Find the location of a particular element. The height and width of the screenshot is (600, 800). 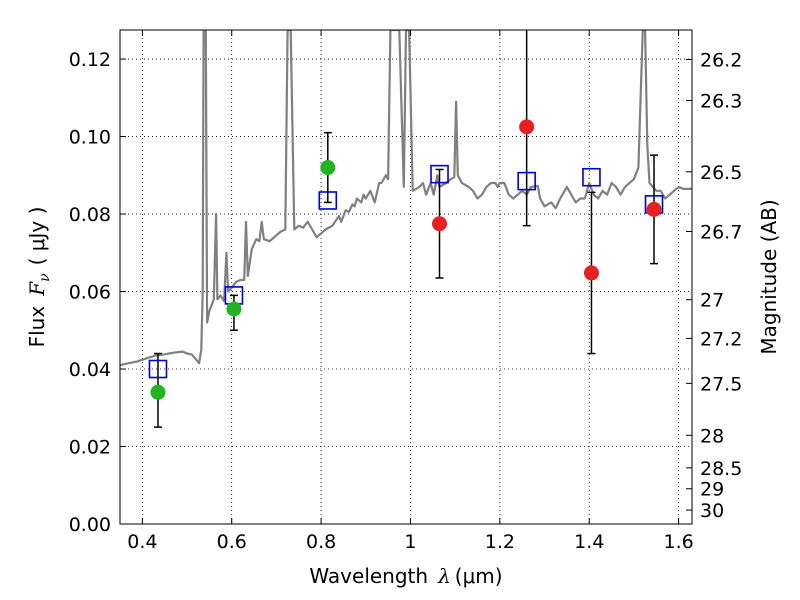

x-tick-label: 1 is located at coordinates (410, 542).